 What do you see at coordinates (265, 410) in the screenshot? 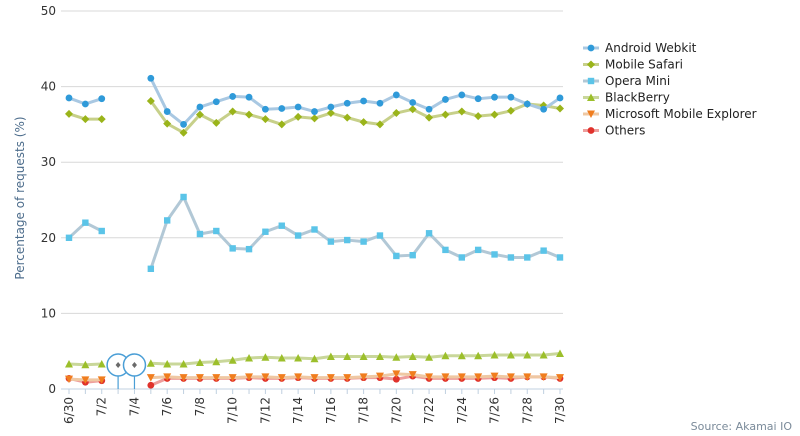
I see `x-tick-label: 7/12` at bounding box center [265, 410].